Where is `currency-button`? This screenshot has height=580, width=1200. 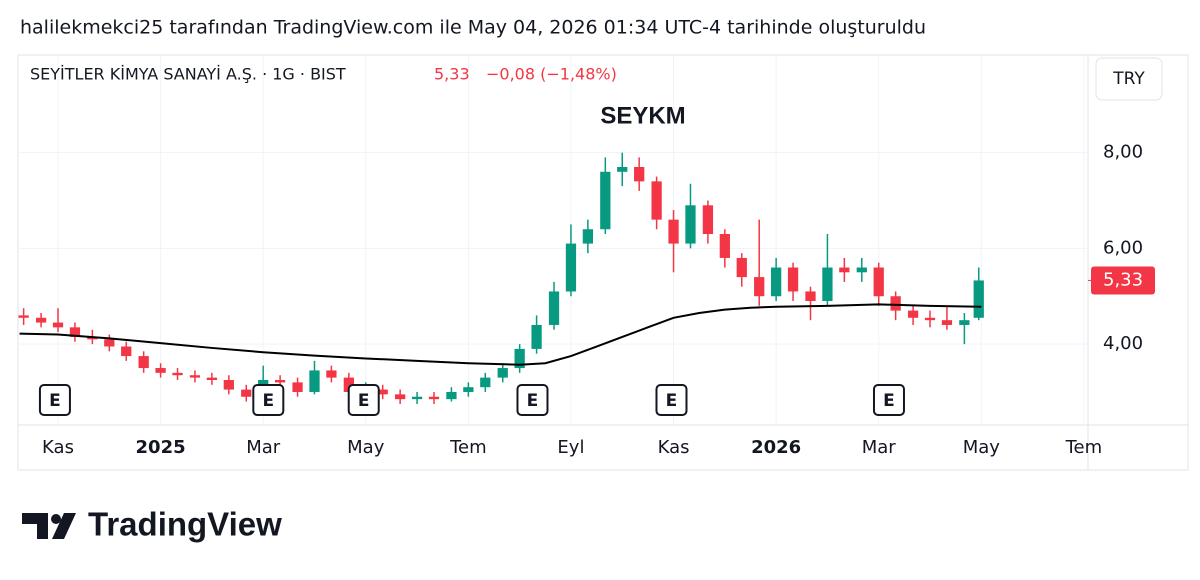
currency-button is located at coordinates (1129, 79).